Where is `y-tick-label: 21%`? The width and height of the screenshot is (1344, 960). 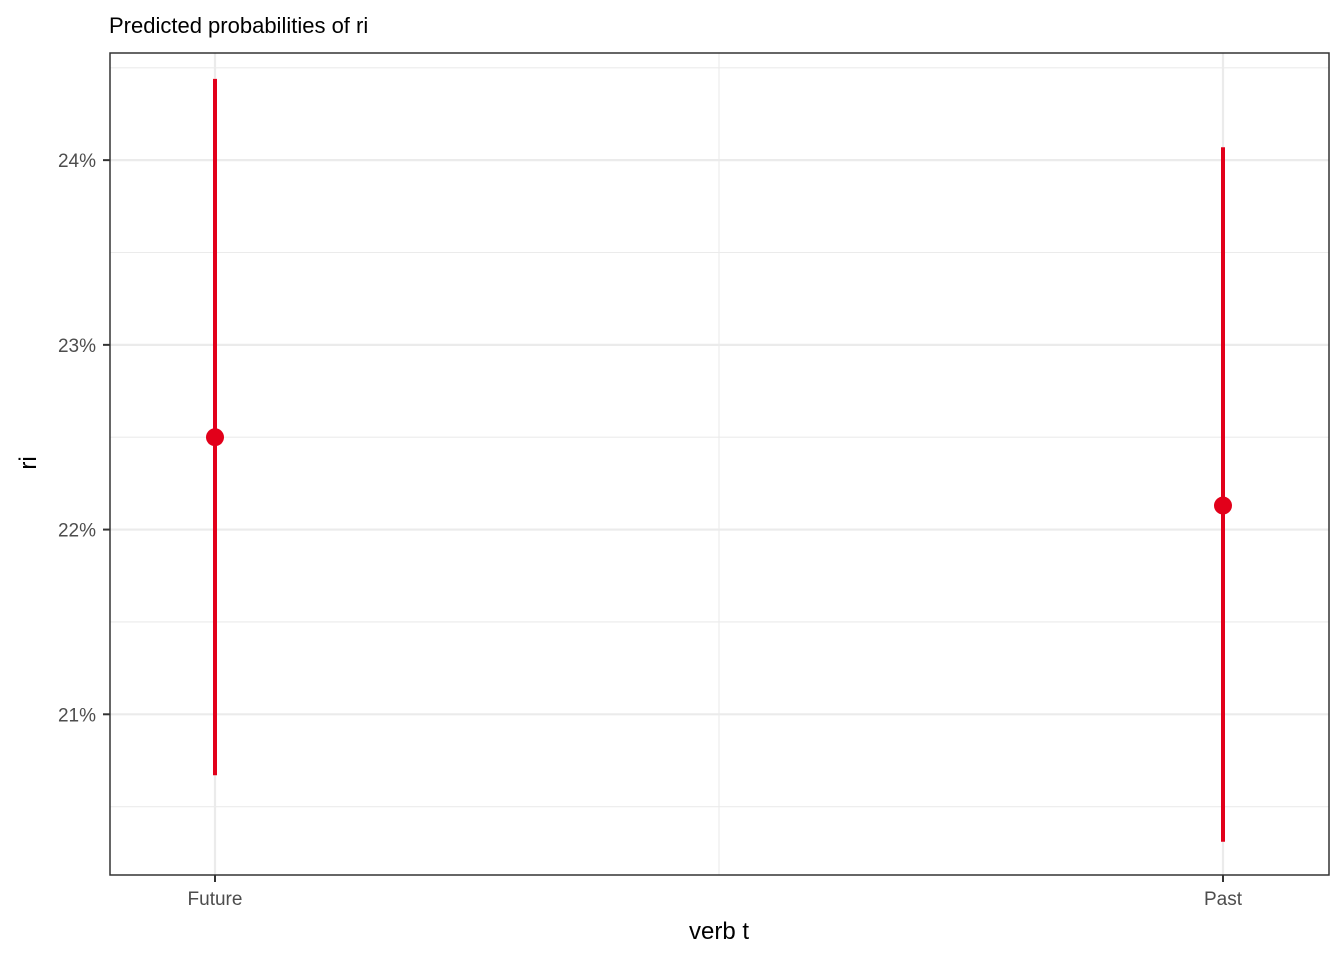 y-tick-label: 21% is located at coordinates (77, 715).